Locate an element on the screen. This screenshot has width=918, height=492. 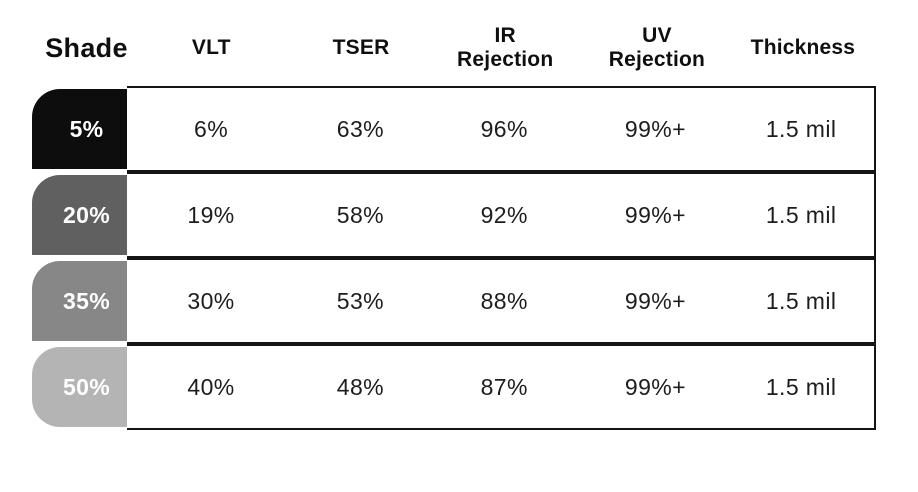
row-values: 19% 58% 92% 99%+ 1.5 mil is located at coordinates (501, 215).